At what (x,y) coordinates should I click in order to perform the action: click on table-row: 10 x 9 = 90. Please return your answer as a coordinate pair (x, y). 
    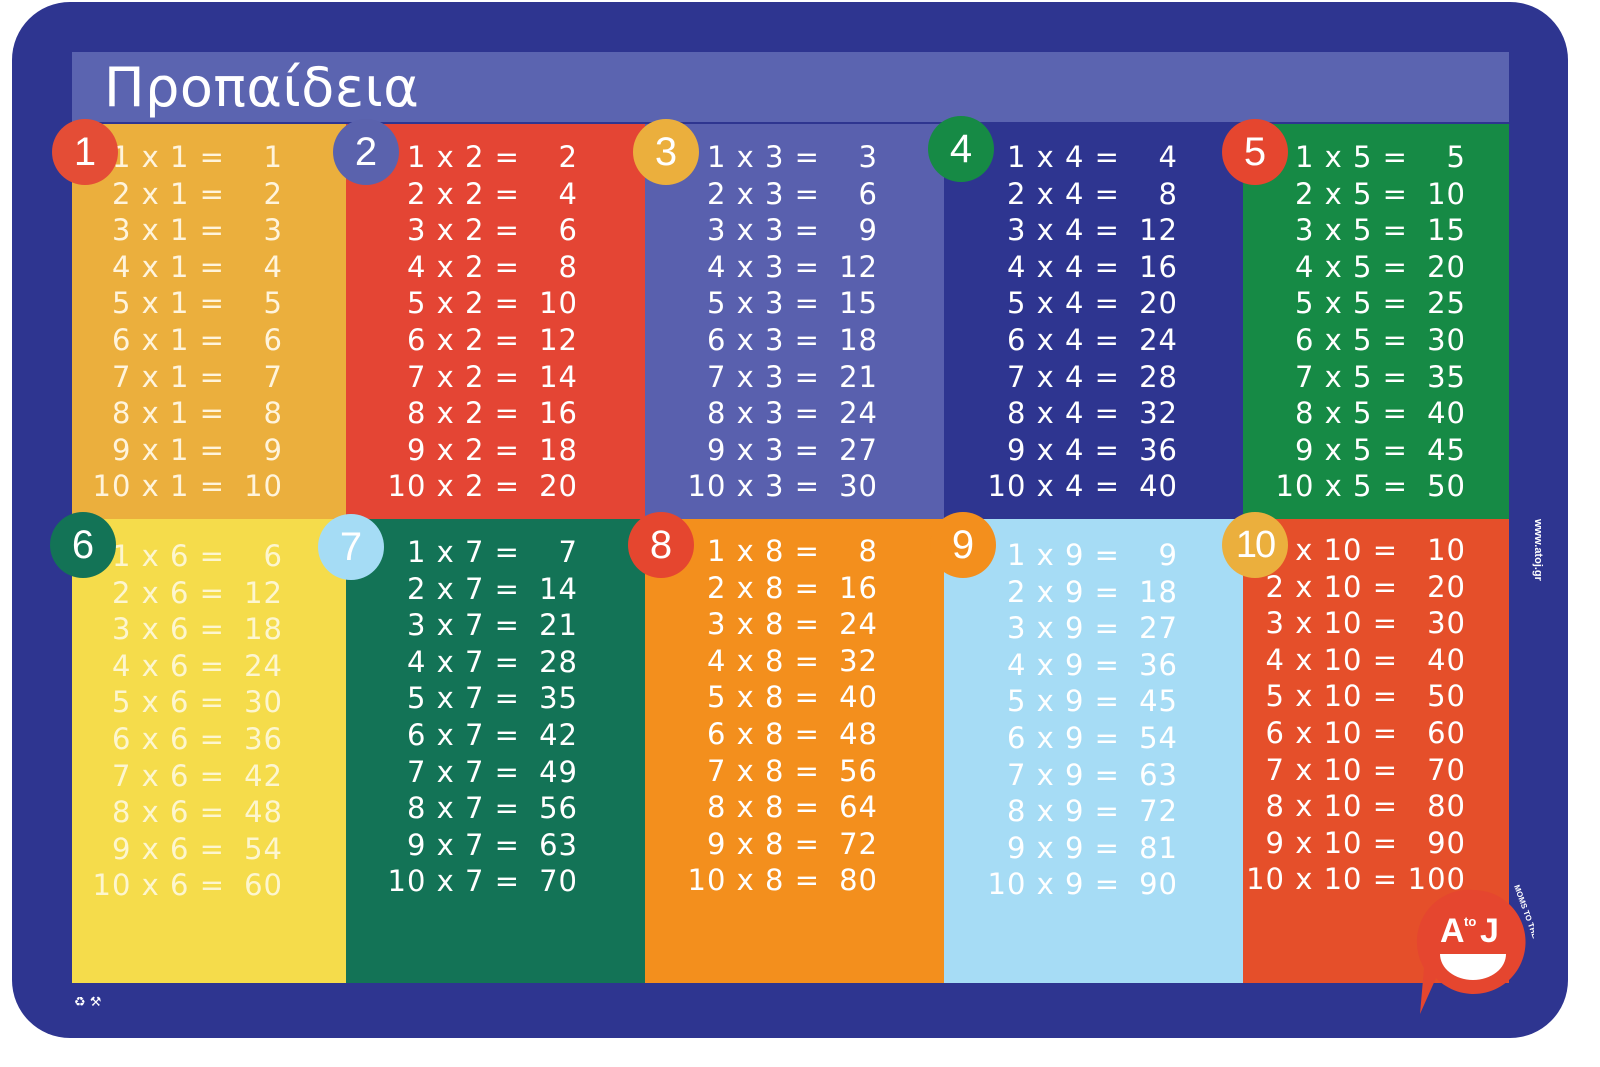
    Looking at the image, I should click on (1058, 884).